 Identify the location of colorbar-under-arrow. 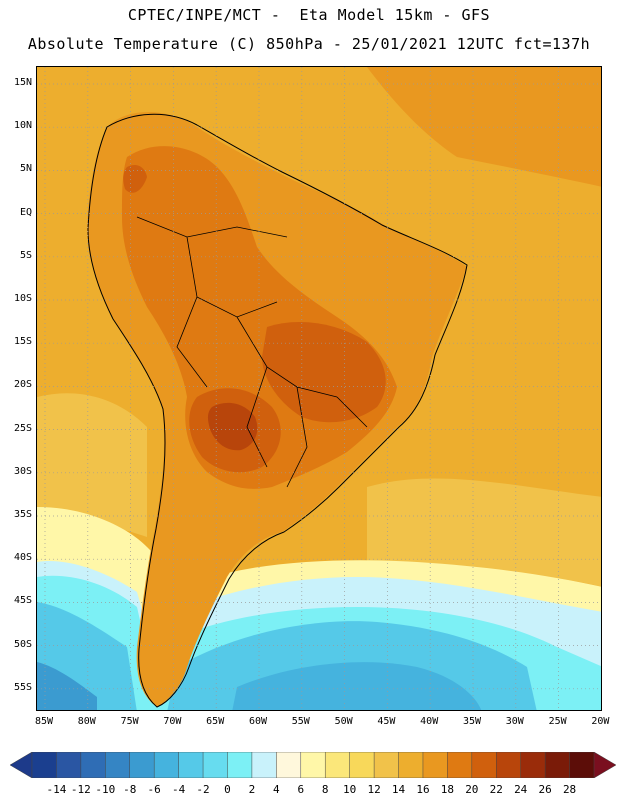
(21, 765).